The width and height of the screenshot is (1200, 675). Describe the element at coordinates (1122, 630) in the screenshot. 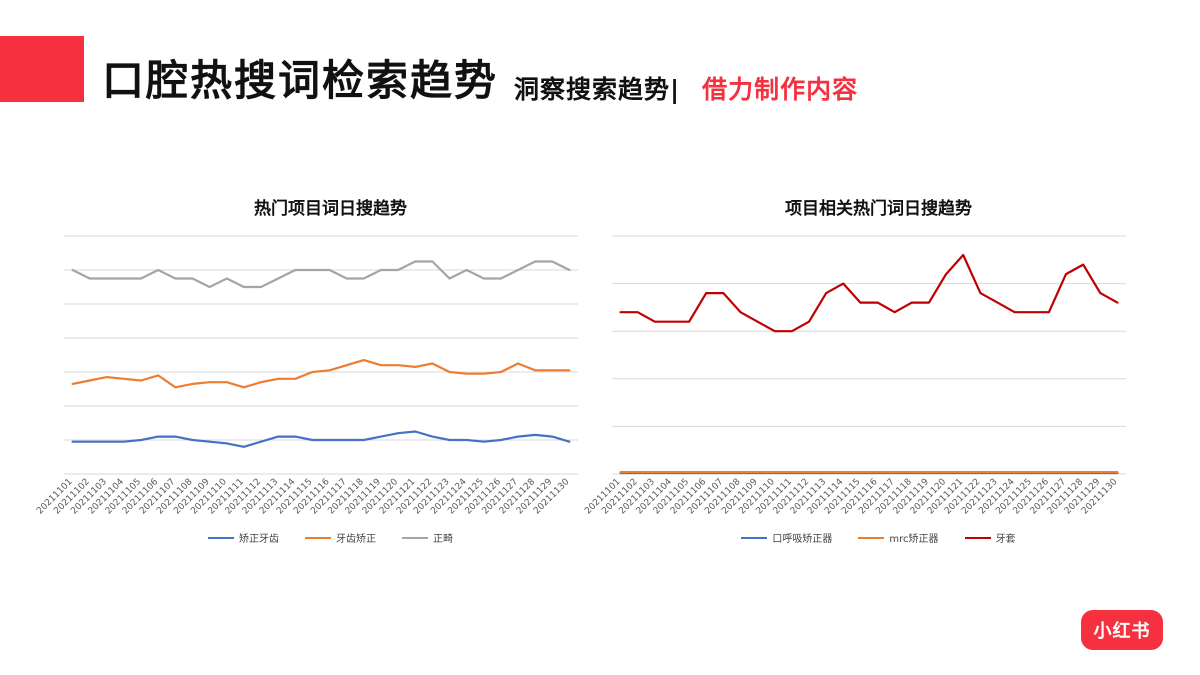

I see `xiaohongshu-logo: 小红书` at that location.